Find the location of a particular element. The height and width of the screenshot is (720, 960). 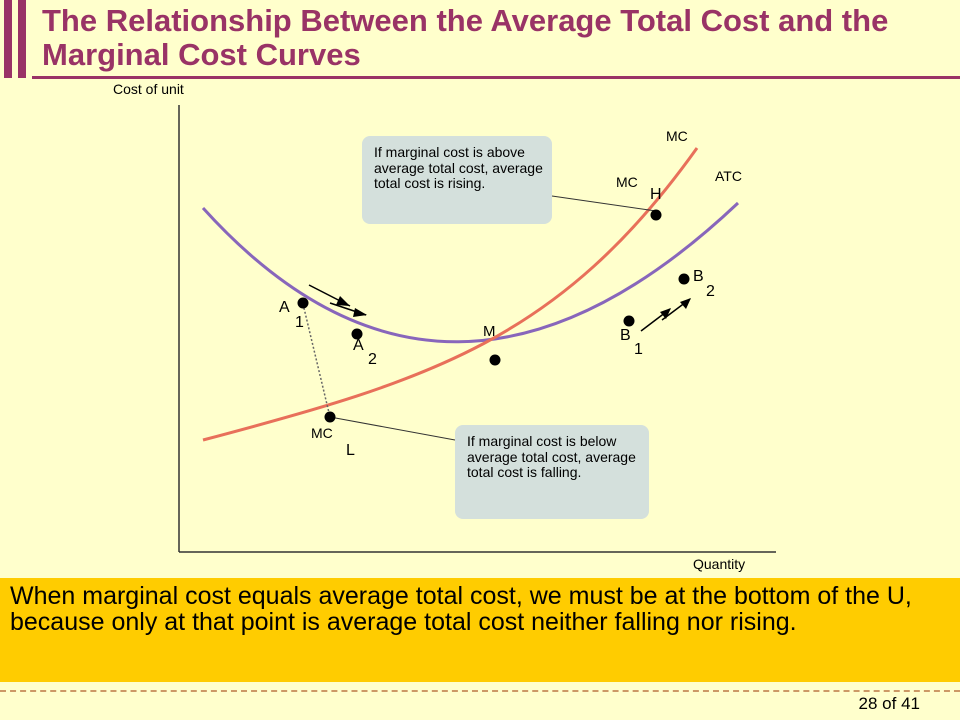

page-number: 28 of 41 is located at coordinates (889, 703).